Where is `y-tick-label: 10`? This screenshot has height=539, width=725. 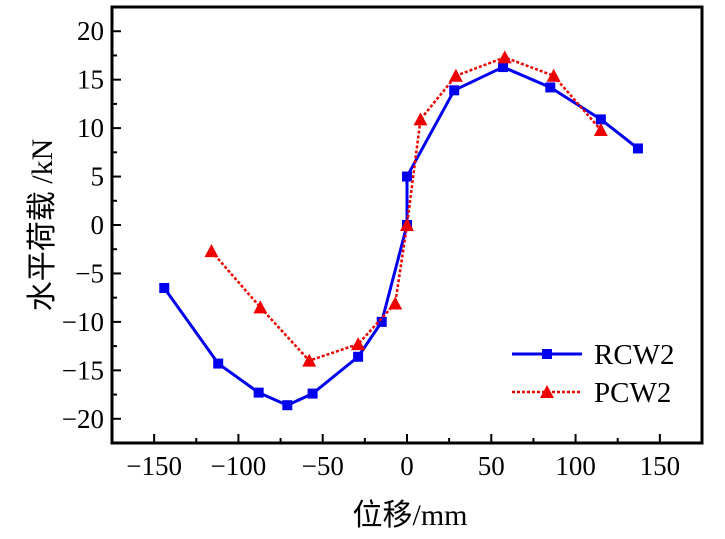 y-tick-label: 10 is located at coordinates (90, 128).